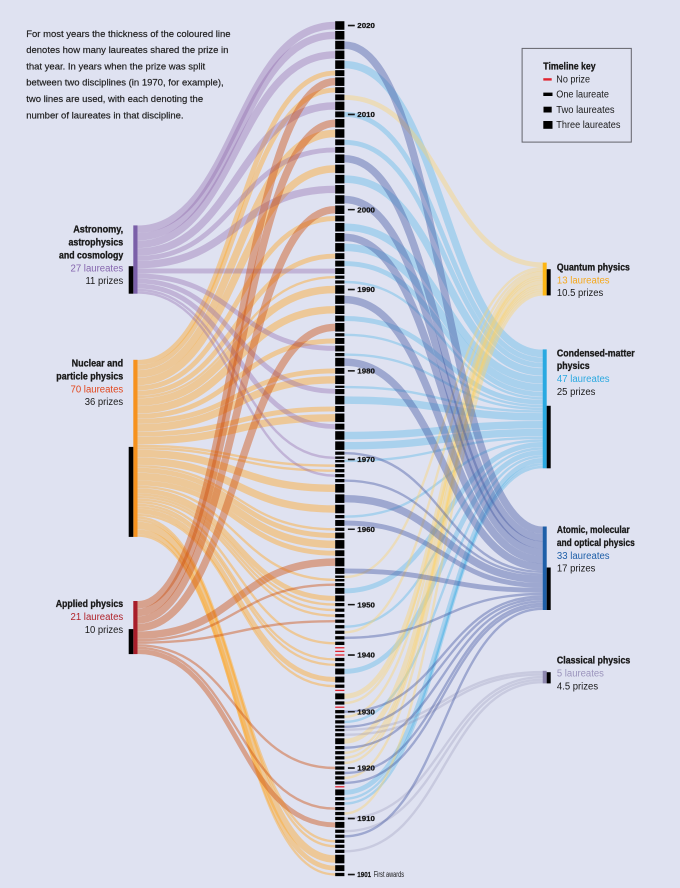 The width and height of the screenshot is (680, 888). Describe the element at coordinates (366, 655) in the screenshot. I see `svg-text: 1940` at that location.